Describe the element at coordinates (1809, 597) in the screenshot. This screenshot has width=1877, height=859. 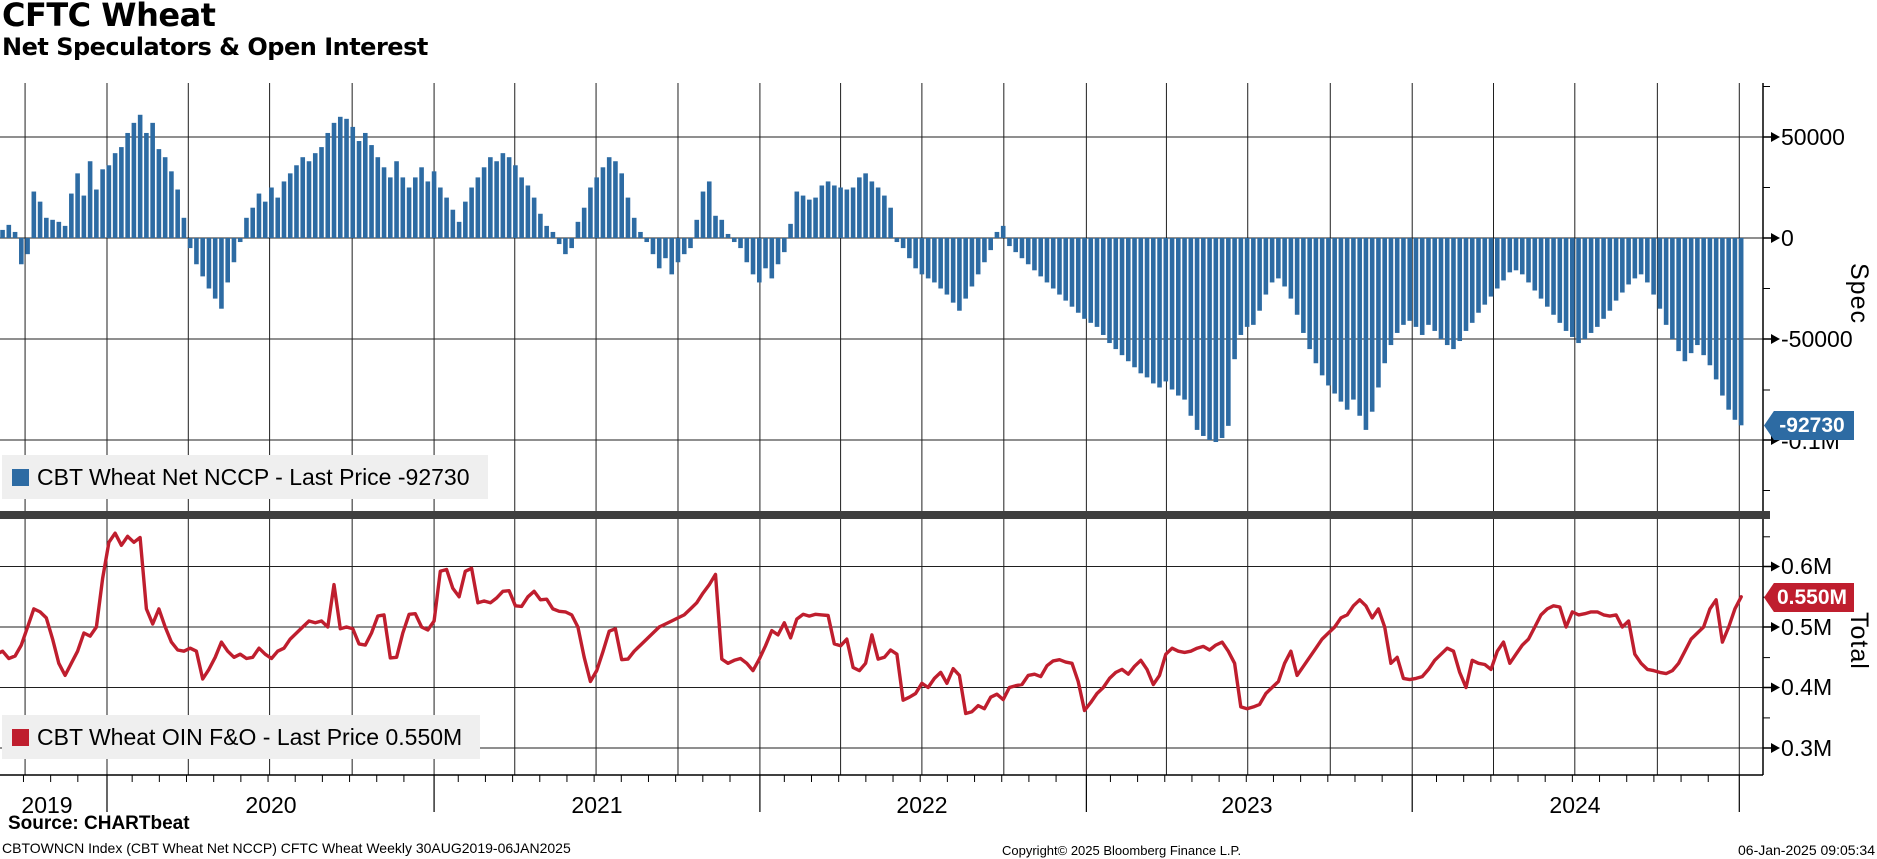
I see `last-price-tag-total: 0.550M` at that location.